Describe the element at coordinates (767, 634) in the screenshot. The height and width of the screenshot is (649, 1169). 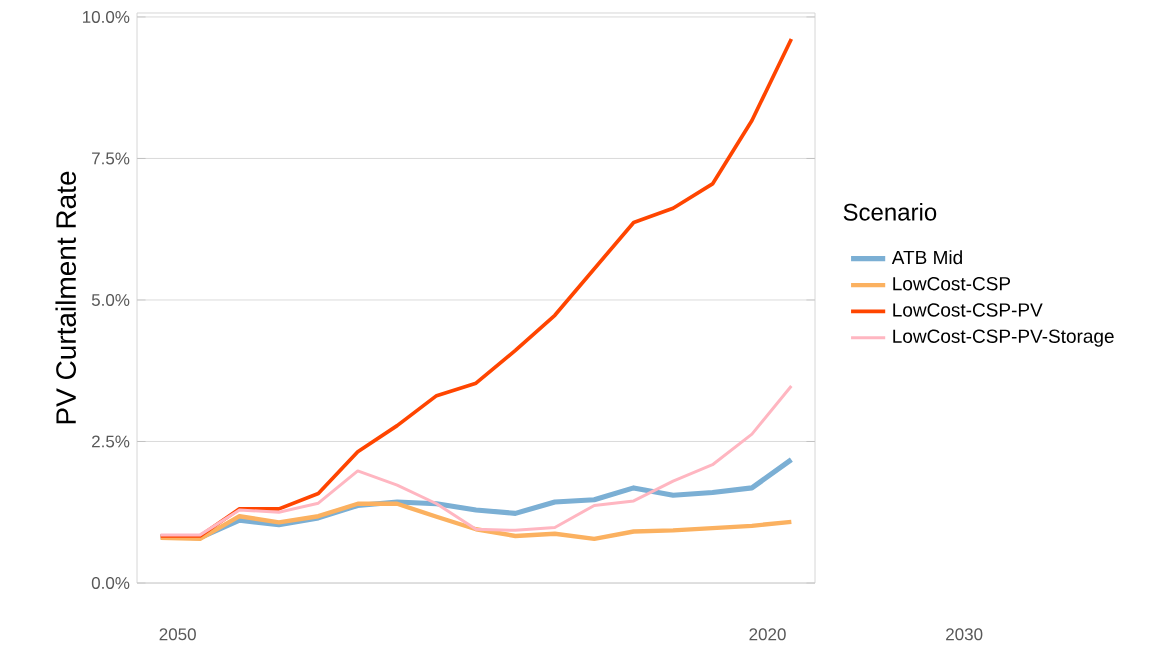
I see `text: 2020` at that location.